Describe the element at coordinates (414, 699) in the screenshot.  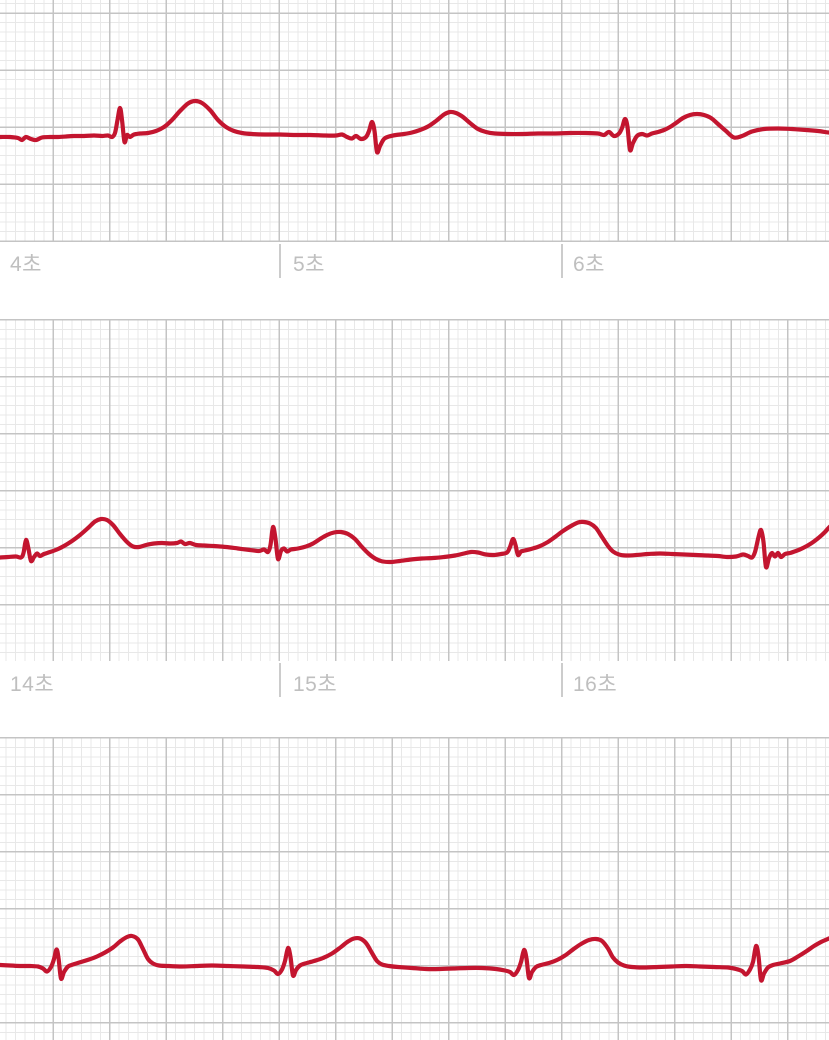
I see `time-axis-row-2: 14초 15초 16초` at that location.